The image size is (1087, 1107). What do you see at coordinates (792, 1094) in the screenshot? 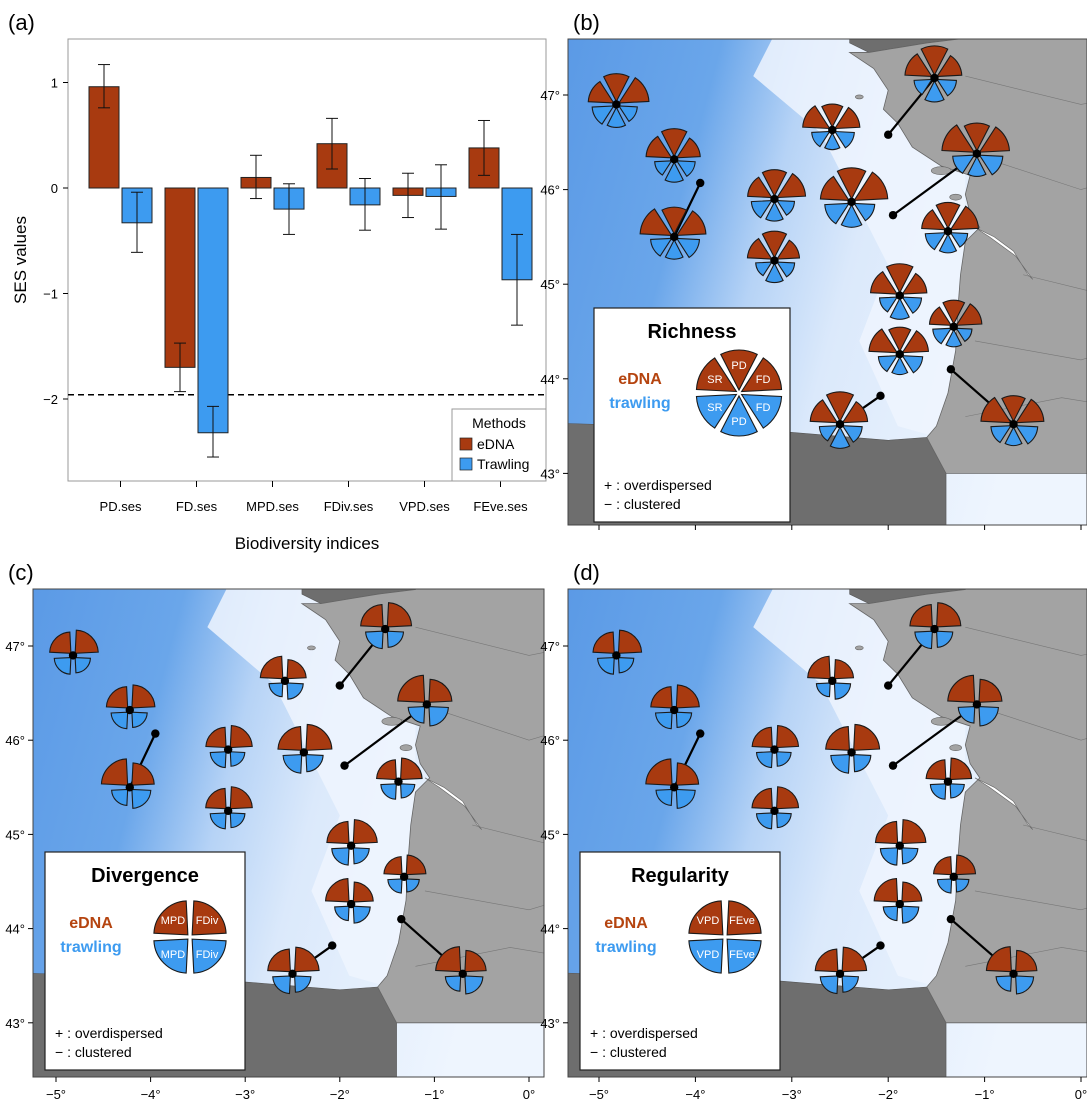
I see `lon-tick-label: −3°` at bounding box center [792, 1094].